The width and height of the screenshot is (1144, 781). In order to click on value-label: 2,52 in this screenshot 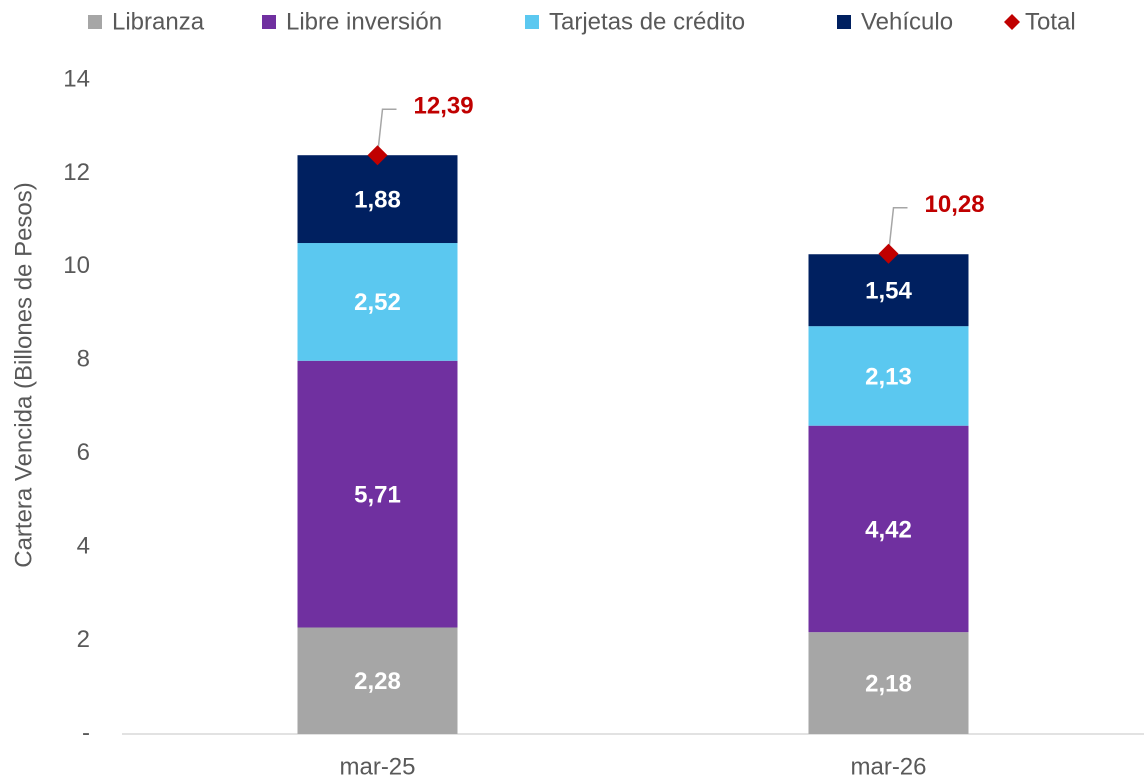, I will do `click(377, 302)`.